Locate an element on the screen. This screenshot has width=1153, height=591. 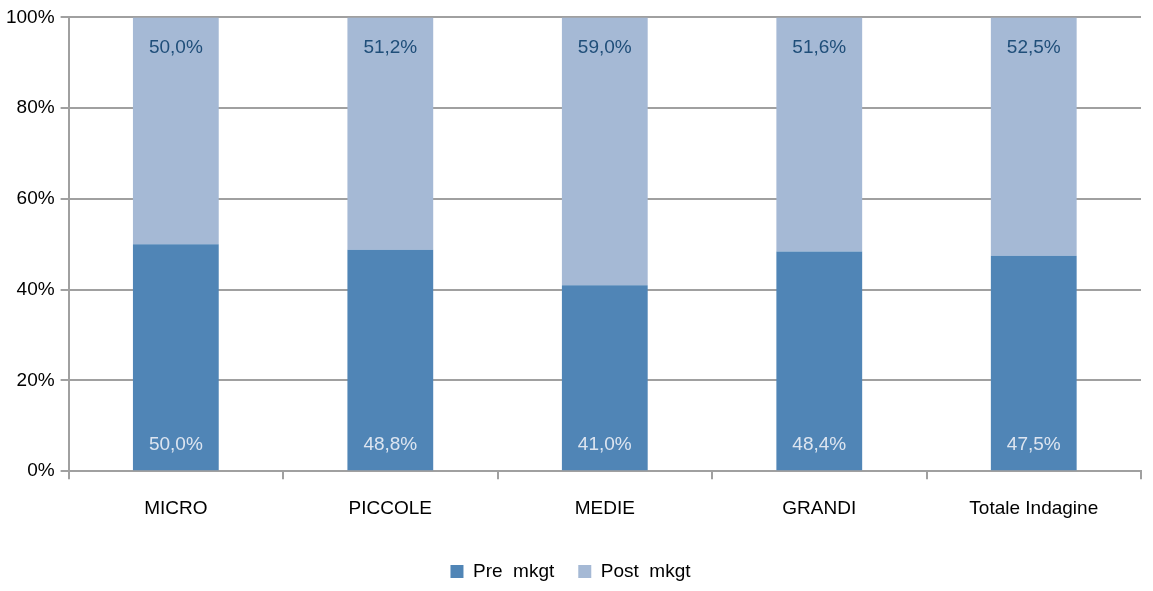
y-tick-label: 100% is located at coordinates (30, 16).